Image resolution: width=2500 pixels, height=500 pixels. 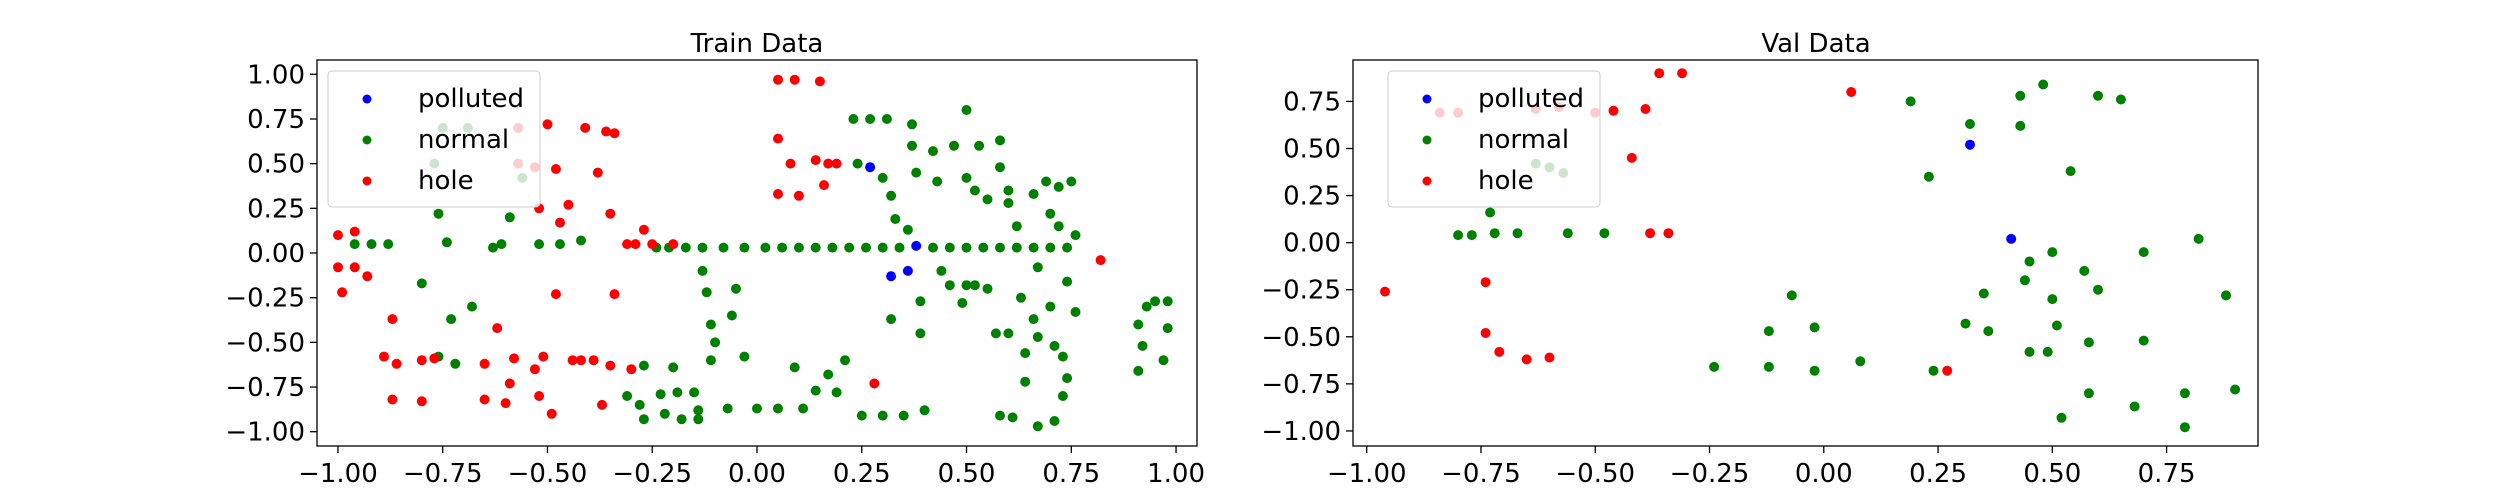 I want to click on train-legend-marker-normal, so click(x=367, y=140).